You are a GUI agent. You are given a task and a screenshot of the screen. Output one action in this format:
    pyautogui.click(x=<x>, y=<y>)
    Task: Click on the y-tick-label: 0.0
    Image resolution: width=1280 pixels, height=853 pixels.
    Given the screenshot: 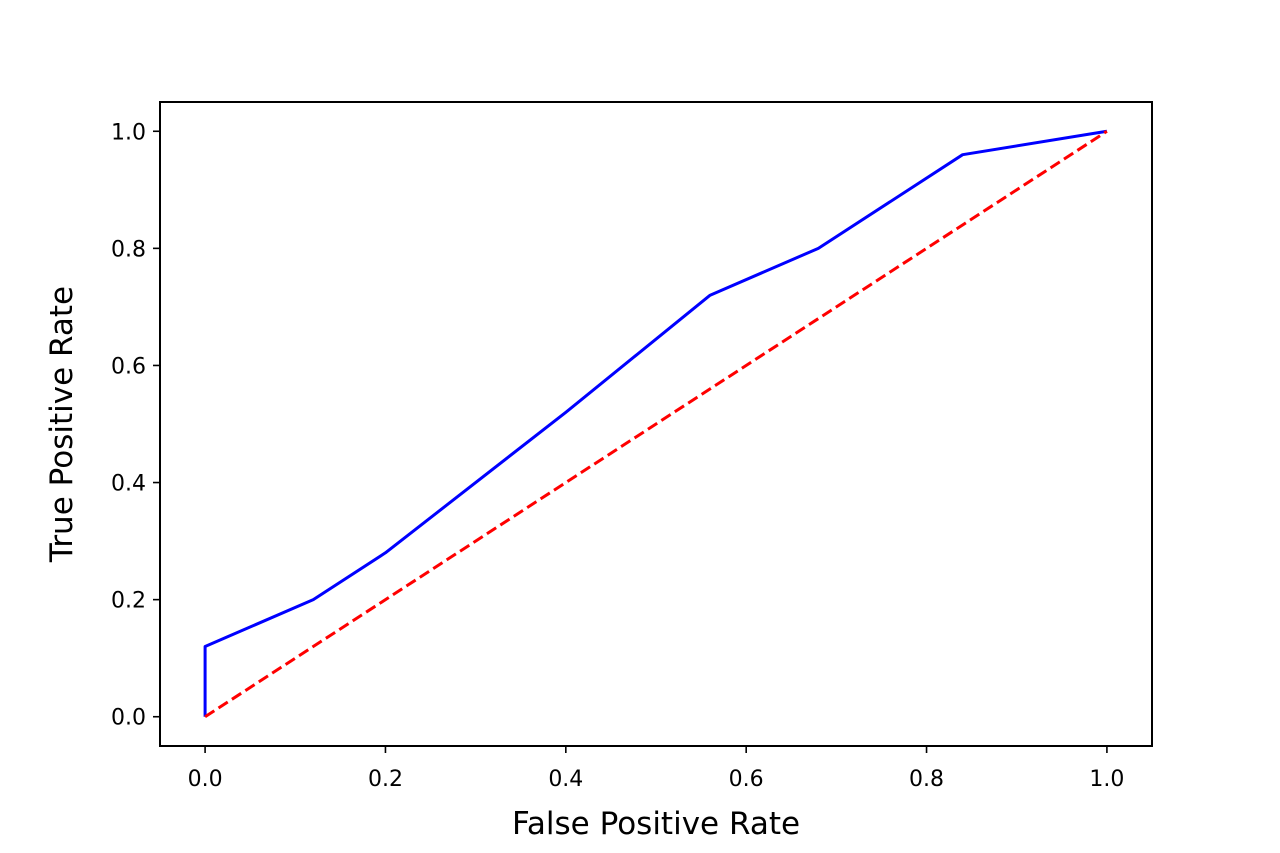 What is the action you would take?
    pyautogui.click(x=128, y=718)
    